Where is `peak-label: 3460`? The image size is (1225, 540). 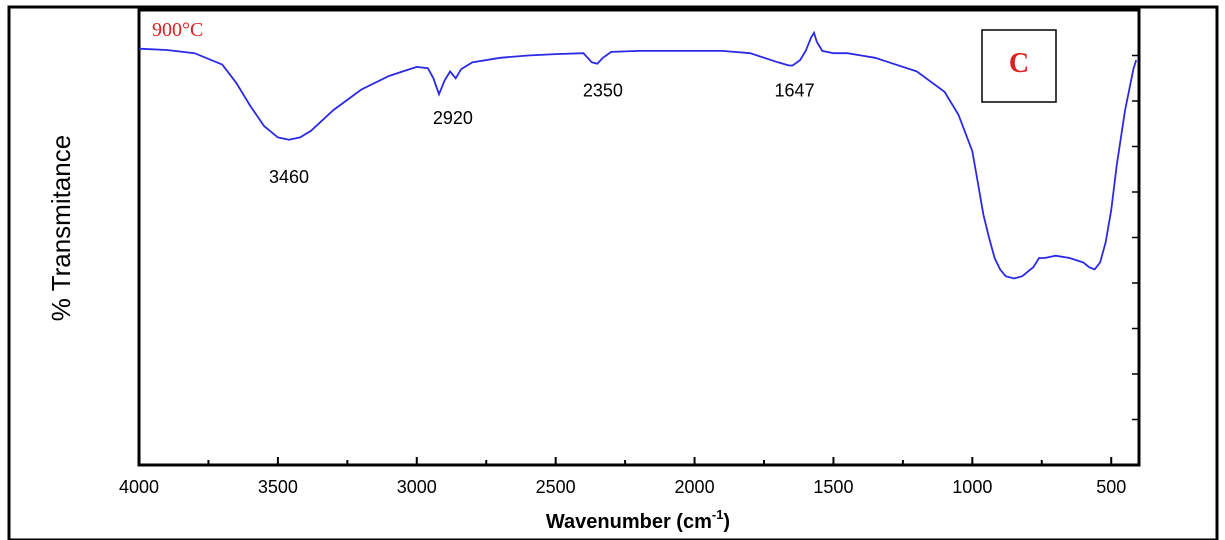 peak-label: 3460 is located at coordinates (289, 177).